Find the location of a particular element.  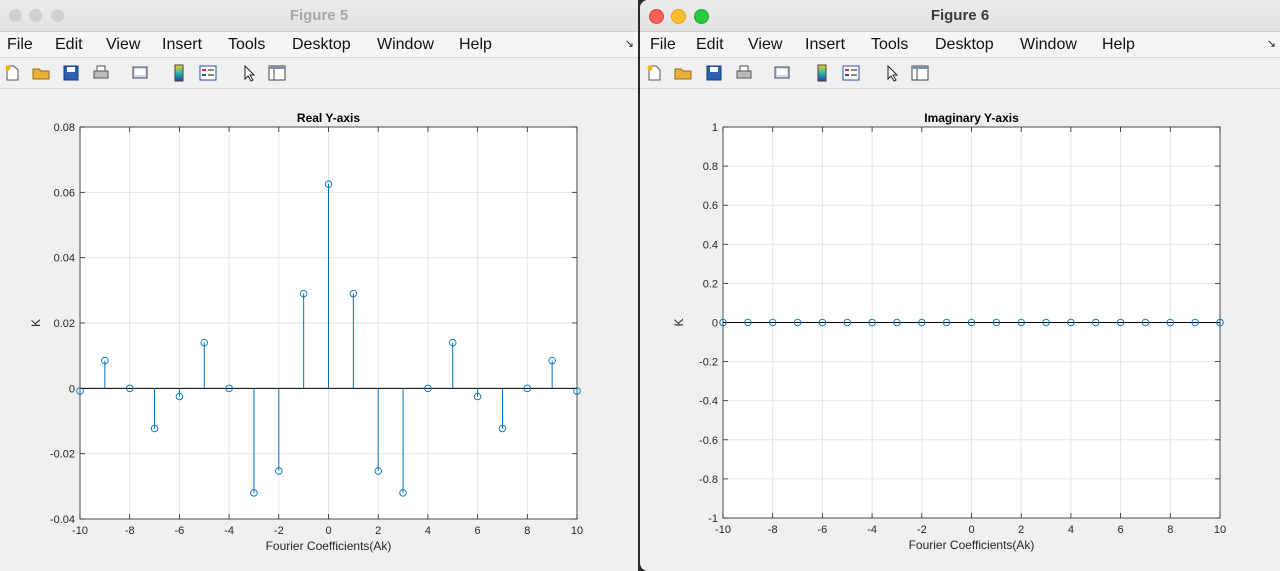

y-tick-label: 0.06 is located at coordinates (64, 193).